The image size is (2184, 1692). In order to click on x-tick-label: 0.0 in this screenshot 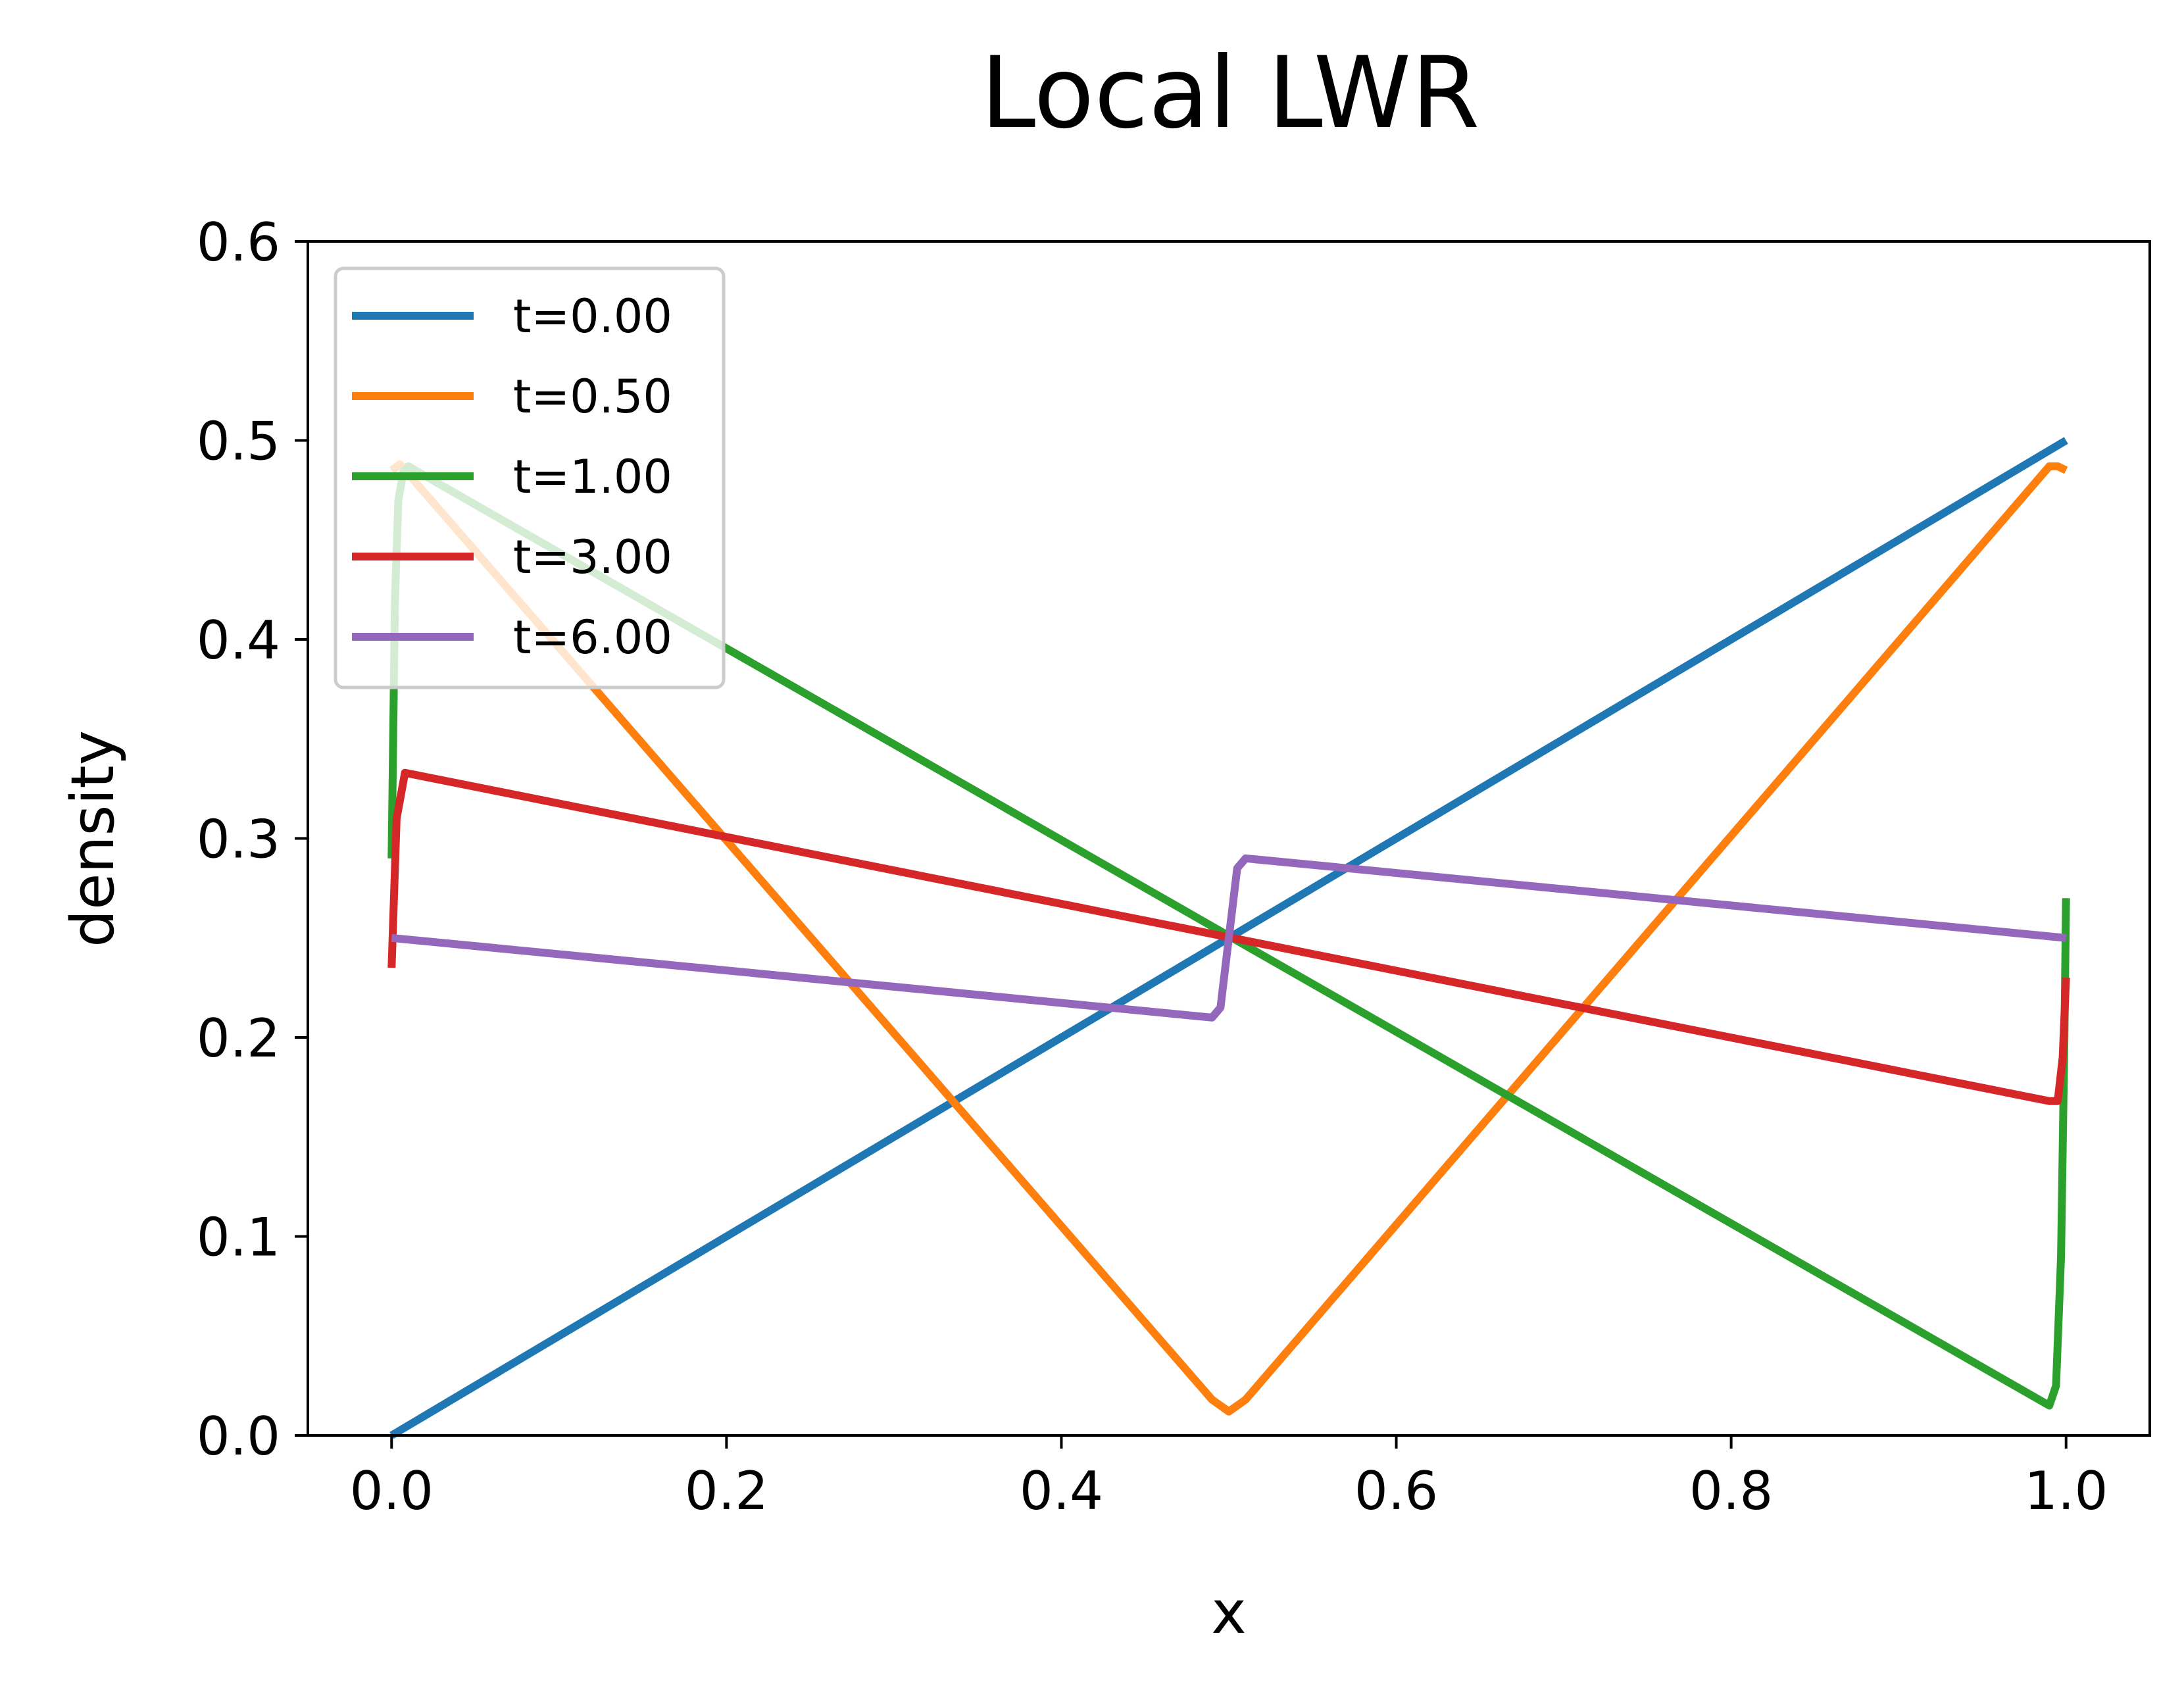, I will do `click(392, 1491)`.